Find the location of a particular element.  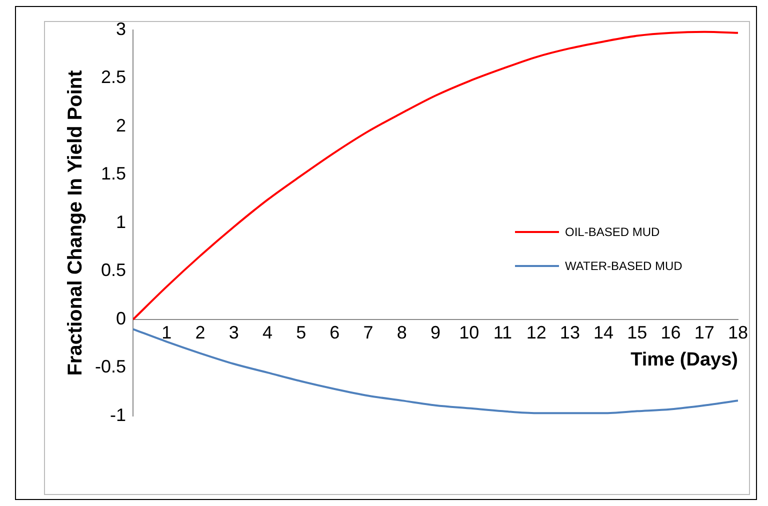

y-tick-label: 2.5 is located at coordinates (113, 77).